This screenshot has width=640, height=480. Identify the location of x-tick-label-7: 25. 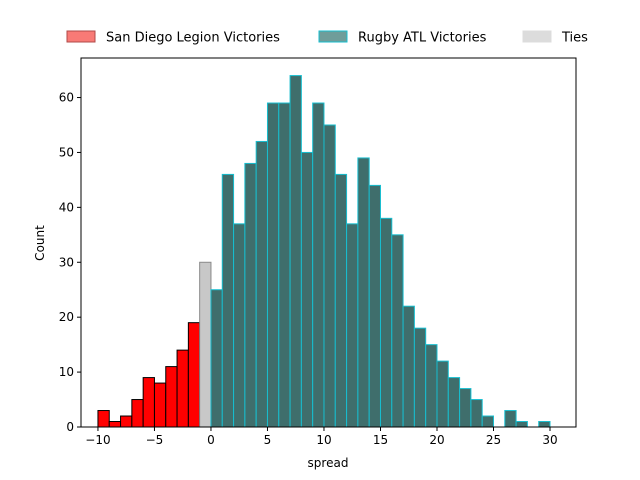
(493, 440).